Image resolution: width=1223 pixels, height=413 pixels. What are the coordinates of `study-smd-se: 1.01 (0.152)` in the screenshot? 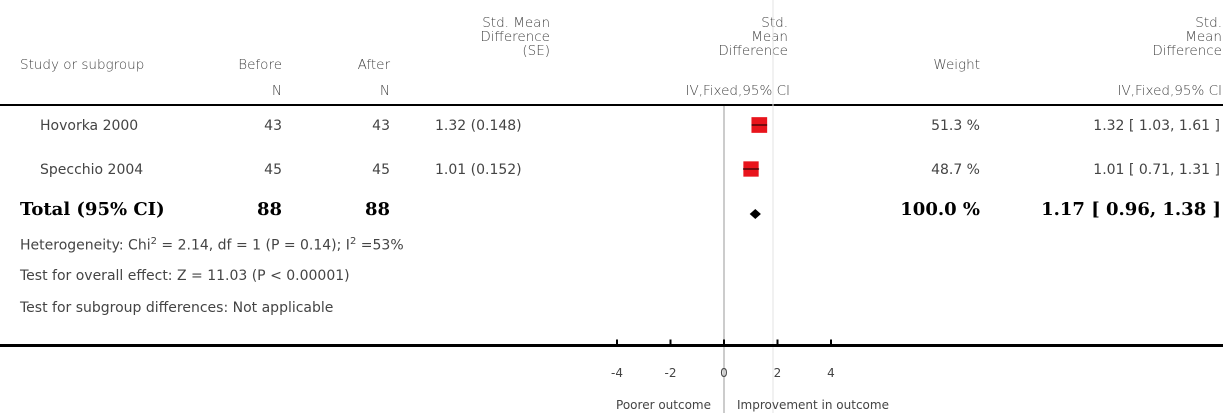 It's located at (478, 170).